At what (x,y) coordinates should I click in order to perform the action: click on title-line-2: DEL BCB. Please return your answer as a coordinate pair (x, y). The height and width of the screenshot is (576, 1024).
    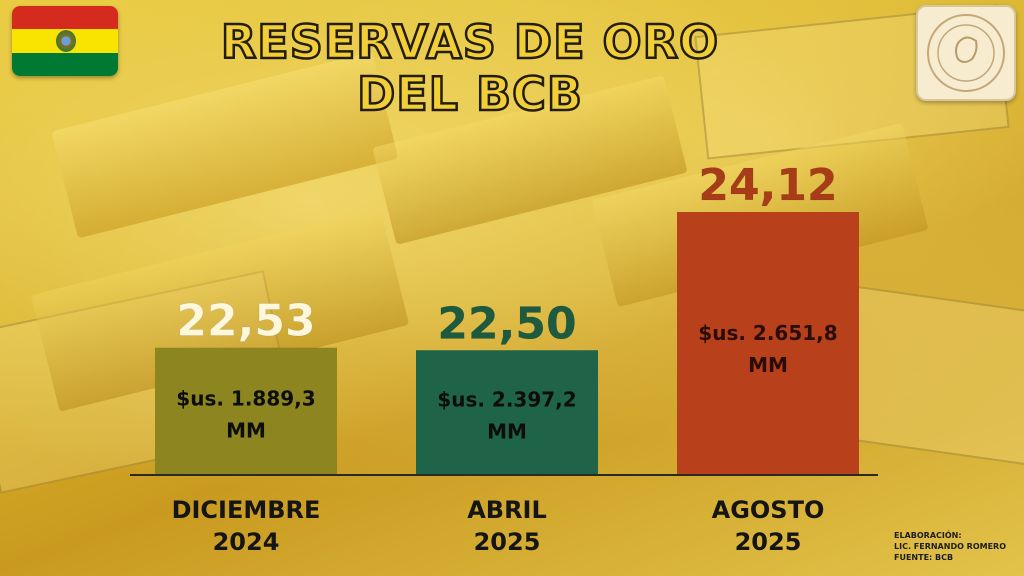
    Looking at the image, I should click on (469, 94).